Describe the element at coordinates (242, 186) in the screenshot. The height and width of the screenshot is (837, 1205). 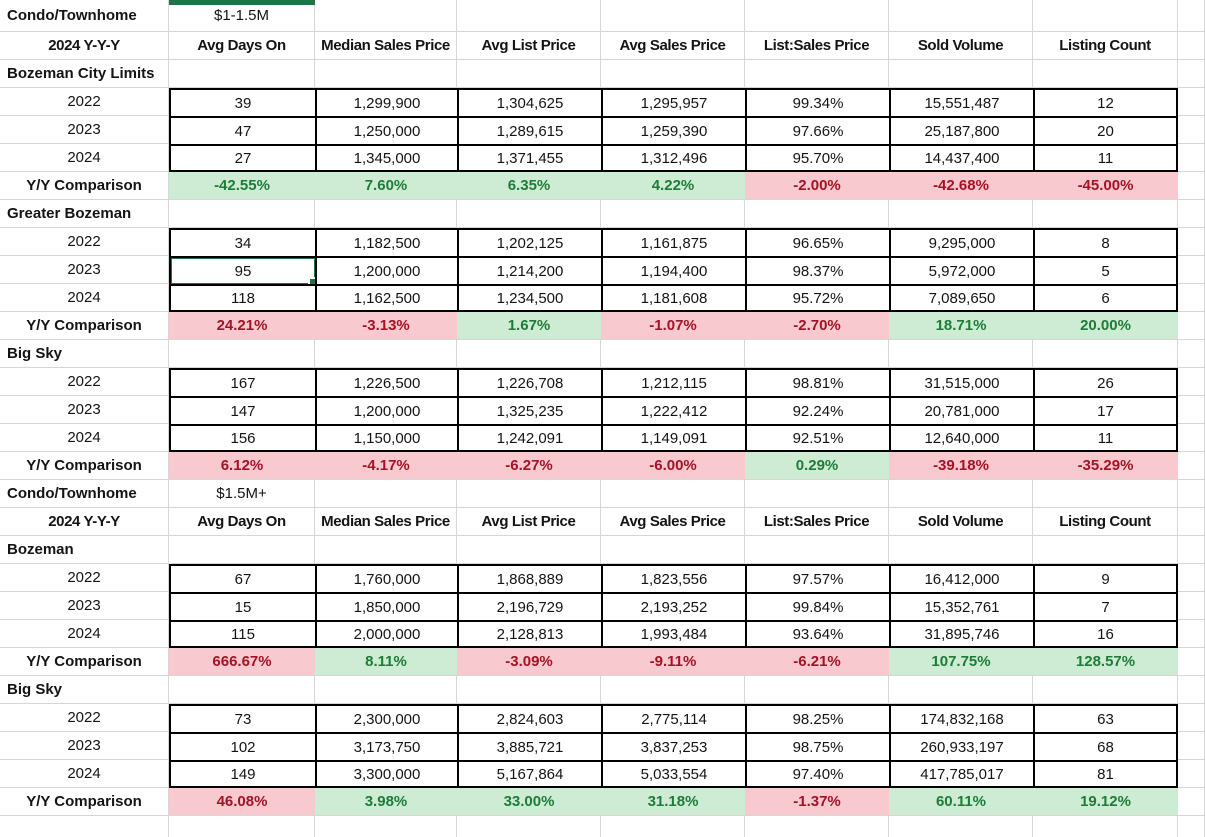
I see `yy-value: -42.55%` at that location.